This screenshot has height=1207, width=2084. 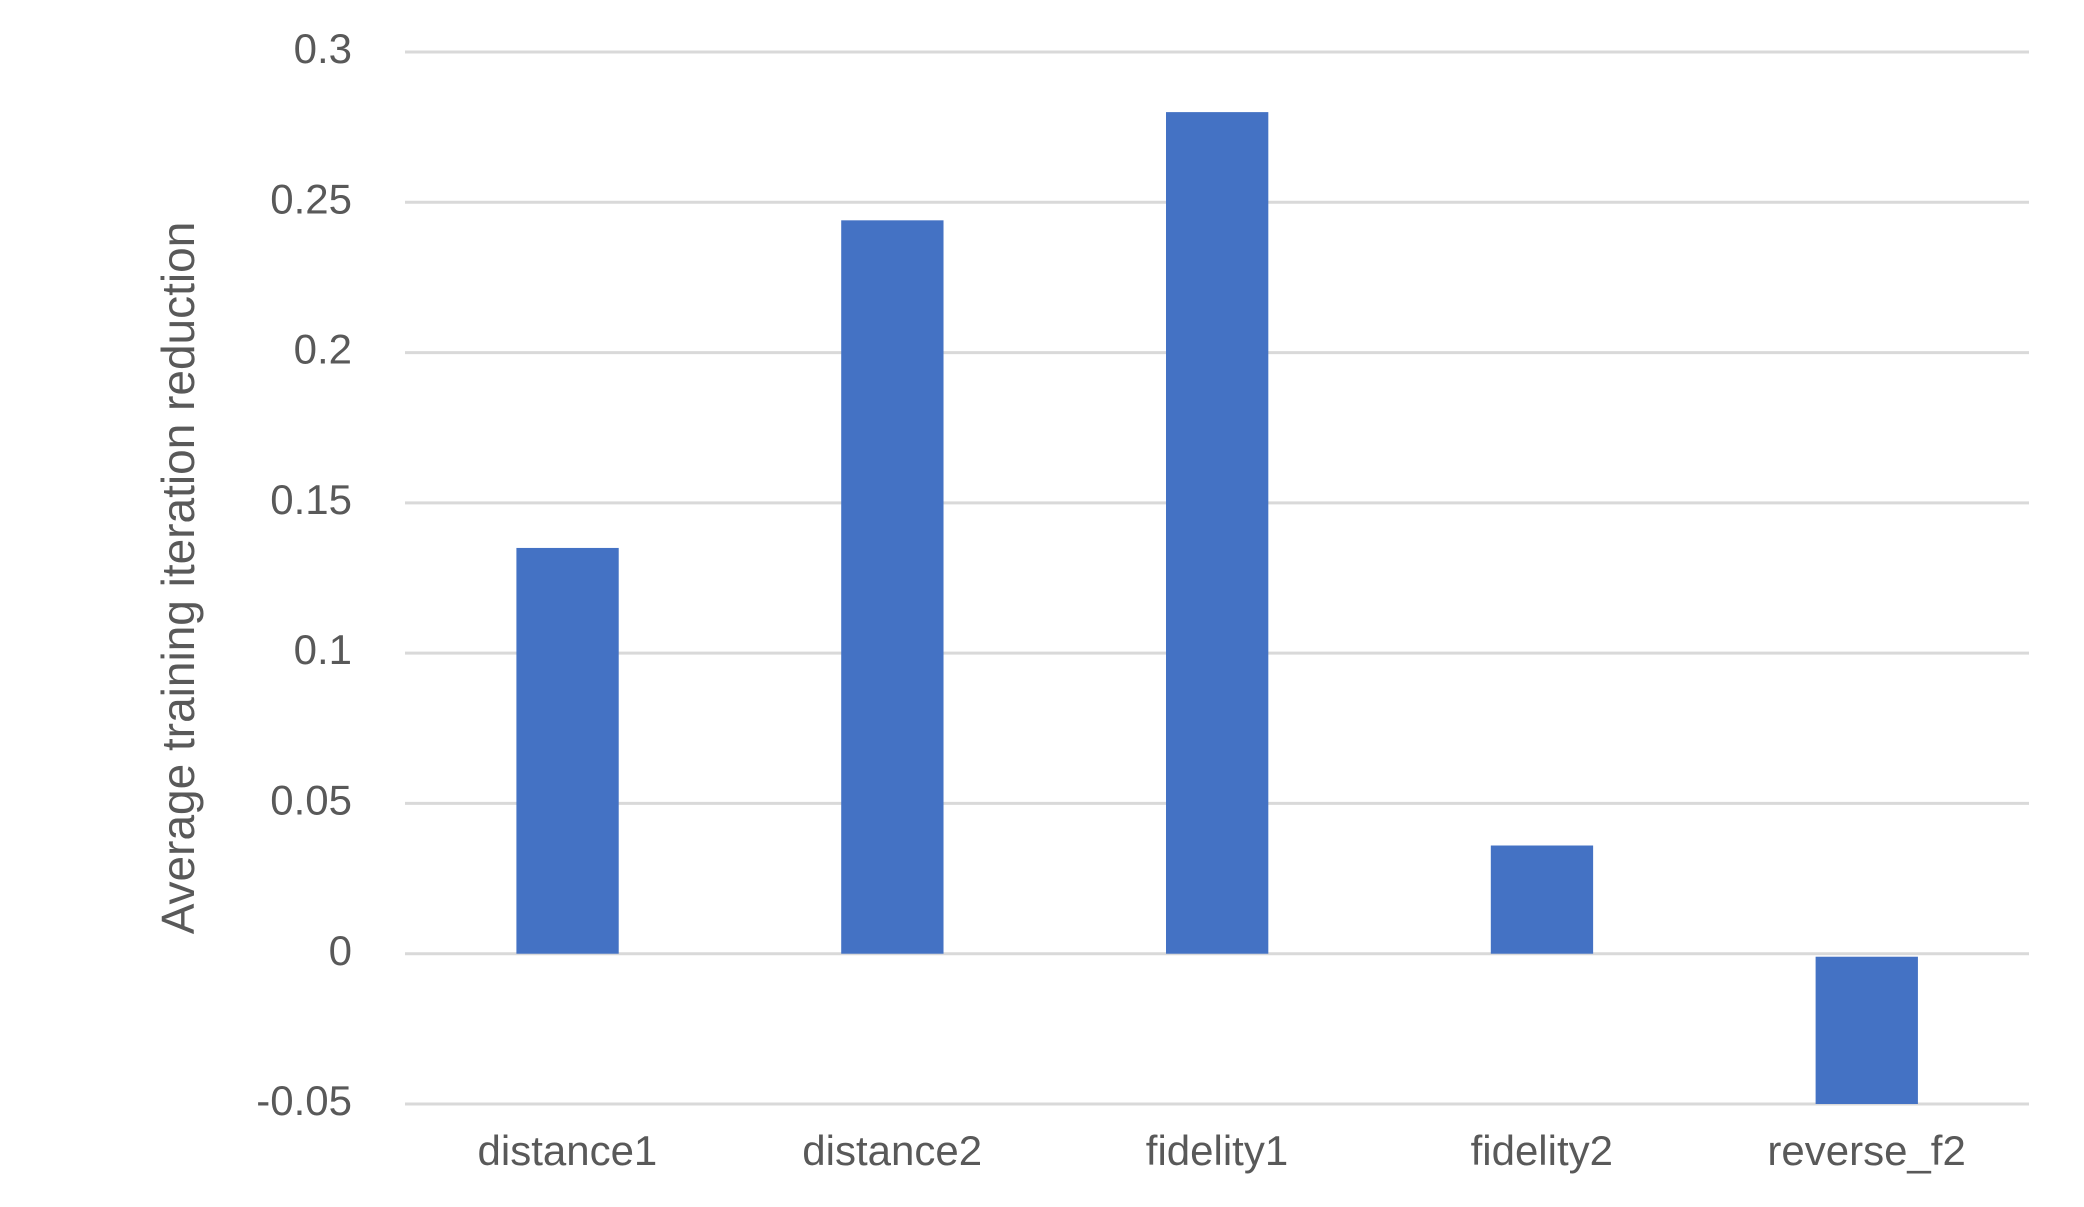 I want to click on y-tick-label: 0.15, so click(x=311, y=499).